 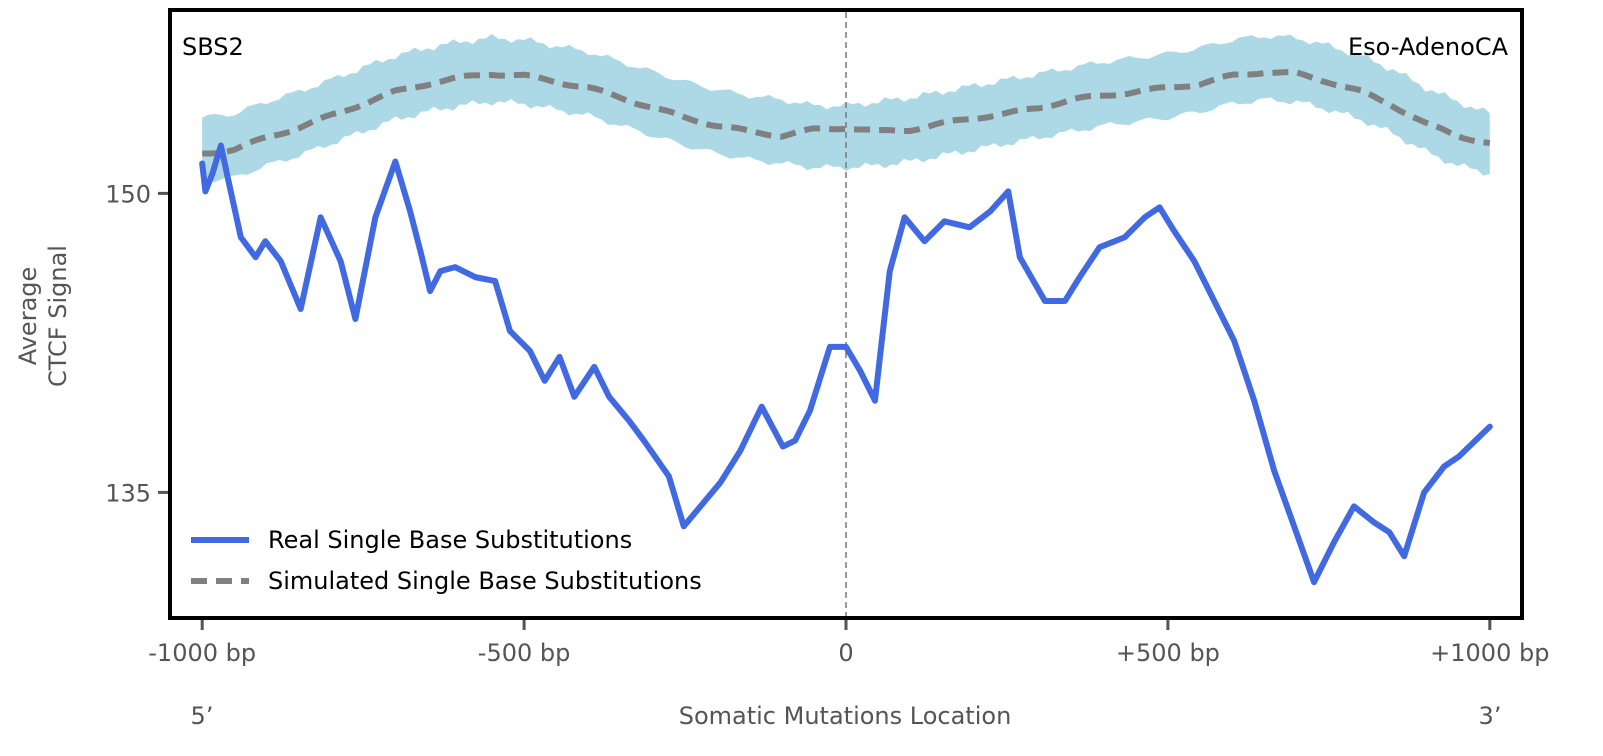 What do you see at coordinates (136, 343) in the screenshot?
I see `y-axis-ticks: 150 135` at bounding box center [136, 343].